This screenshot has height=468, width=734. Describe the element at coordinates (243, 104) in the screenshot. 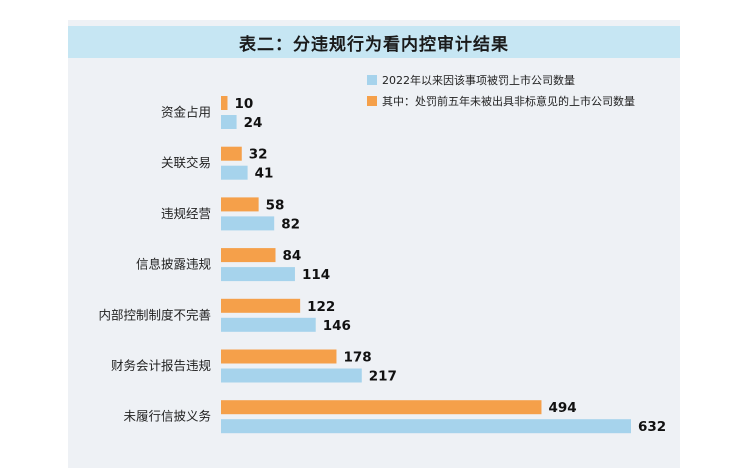

I see `value-label: 10` at that location.